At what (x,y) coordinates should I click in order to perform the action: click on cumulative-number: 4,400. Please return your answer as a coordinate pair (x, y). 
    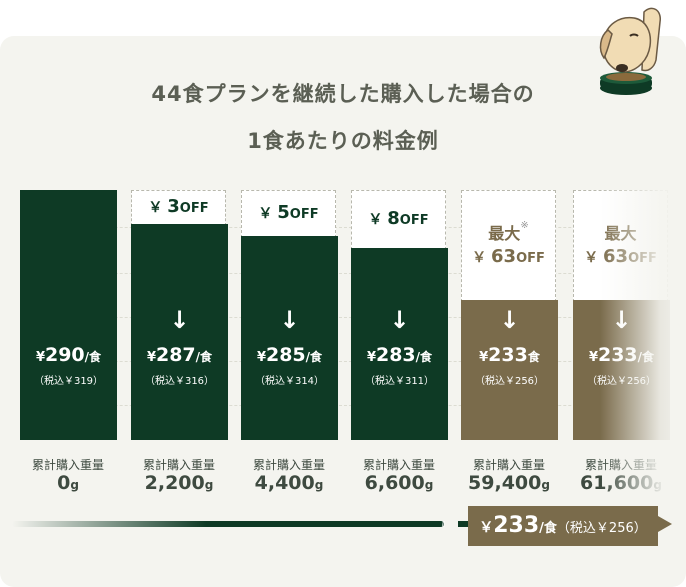
    Looking at the image, I should click on (284, 483).